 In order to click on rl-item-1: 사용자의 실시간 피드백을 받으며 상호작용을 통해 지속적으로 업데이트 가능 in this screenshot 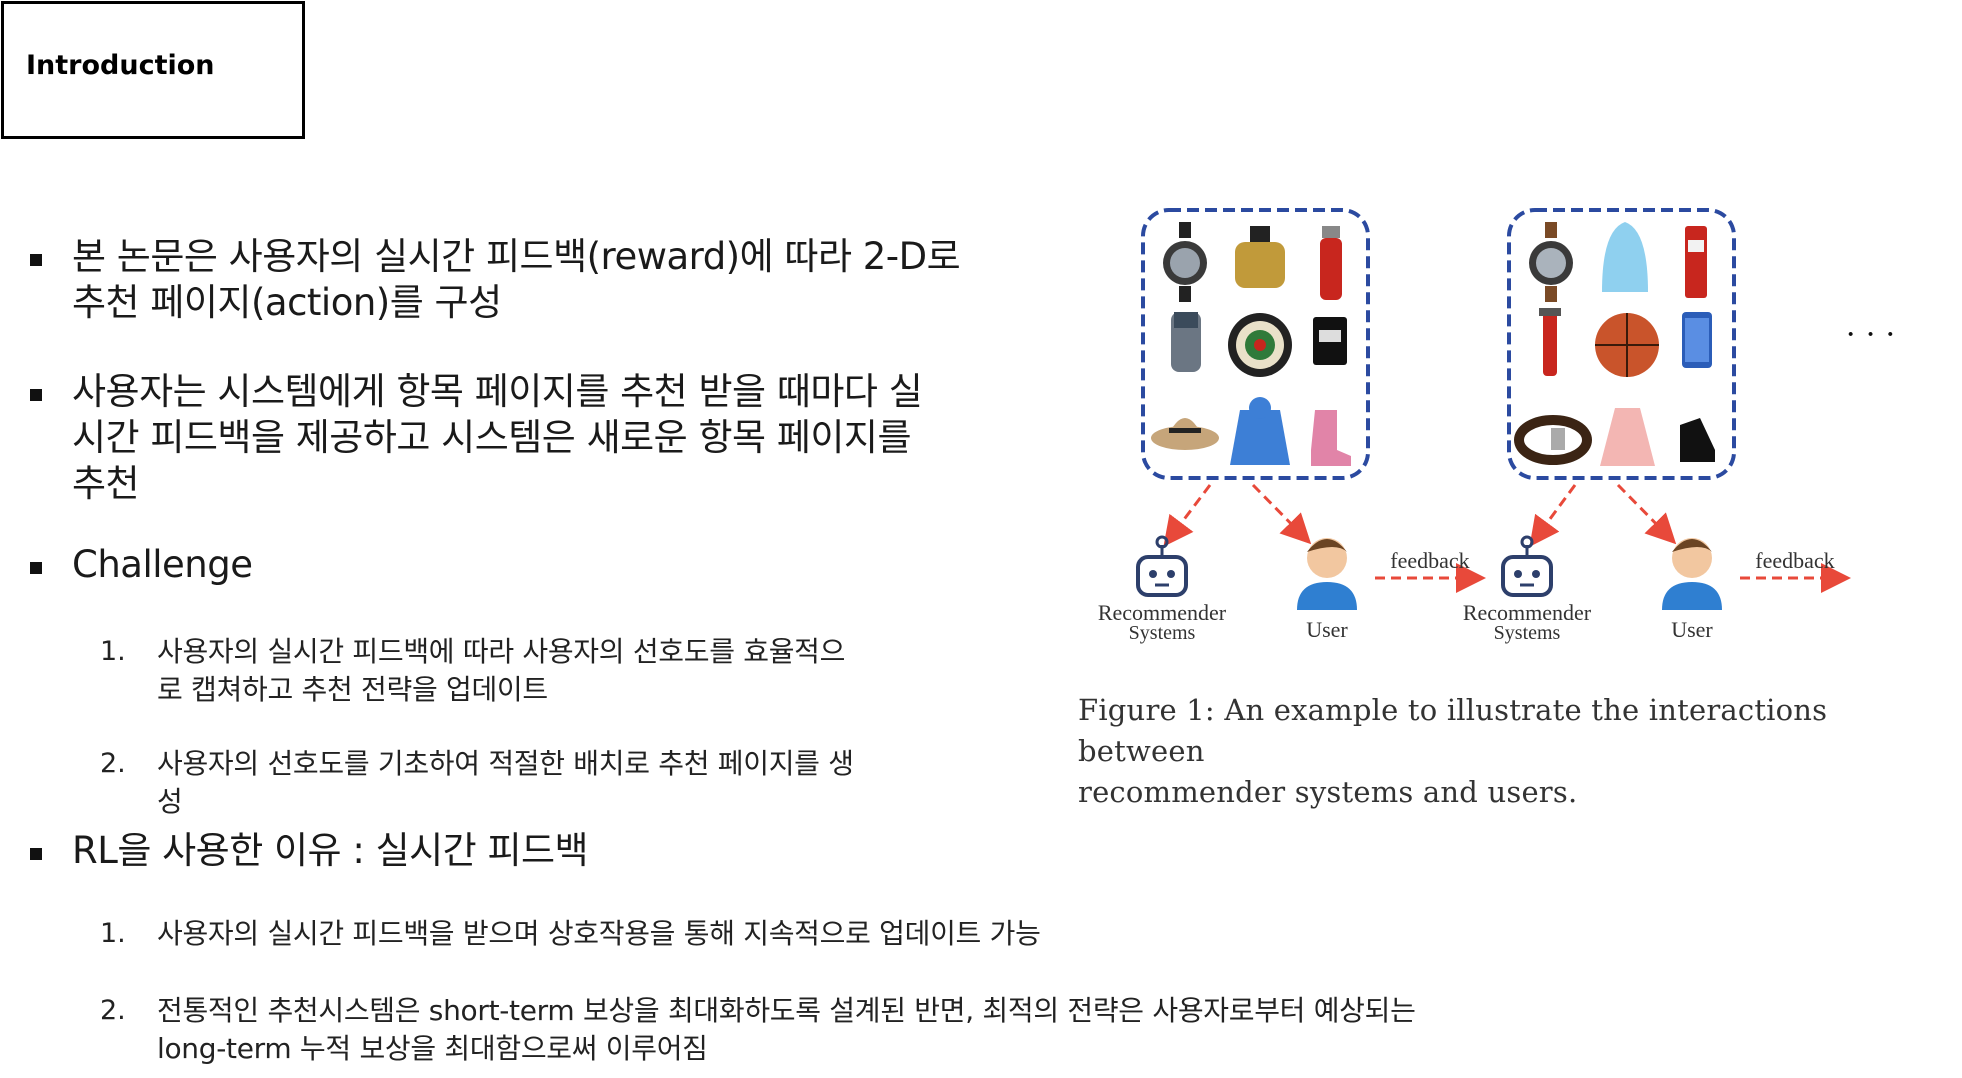, I will do `click(599, 933)`.